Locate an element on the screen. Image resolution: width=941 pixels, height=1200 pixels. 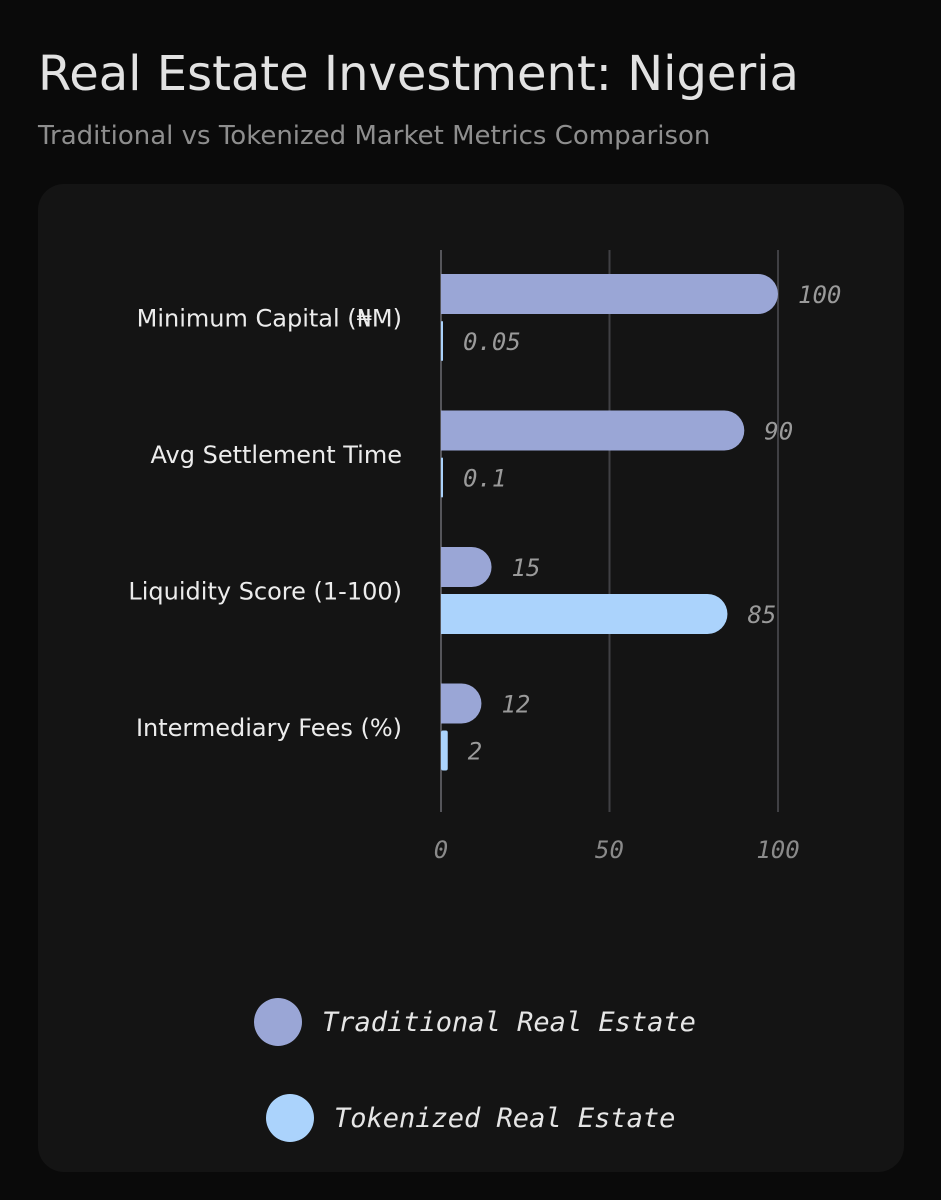
category-label: Avg Settlement Time is located at coordinates (276, 455).